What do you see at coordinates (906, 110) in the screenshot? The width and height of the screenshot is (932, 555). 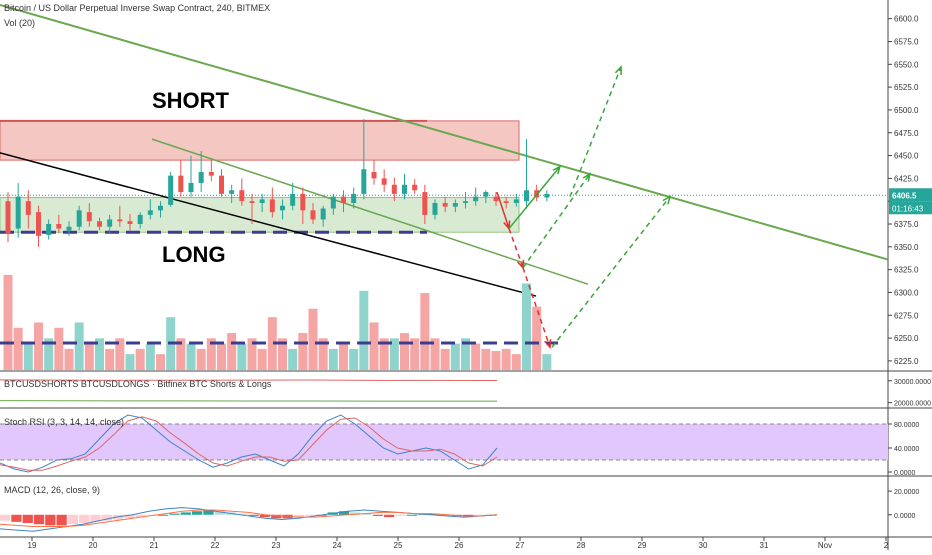 I see `price-tick-label: 6500.0` at bounding box center [906, 110].